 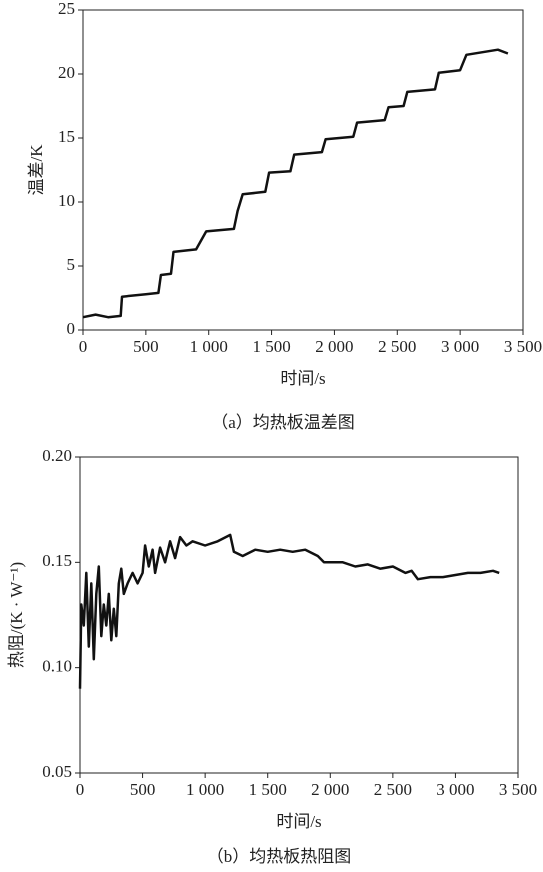 I want to click on y-tick-label: 0.15, so click(x=57, y=560).